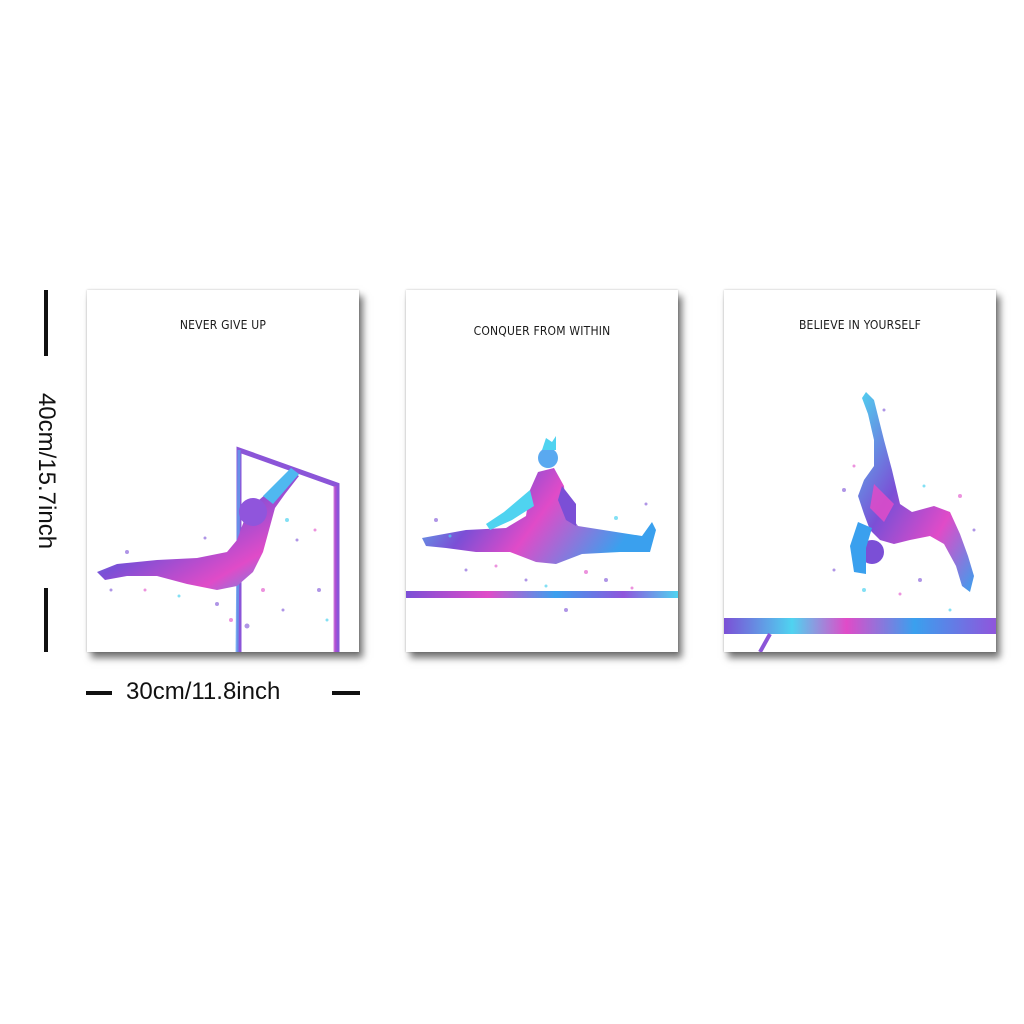 This screenshot has height=1024, width=1024. What do you see at coordinates (860, 325) in the screenshot?
I see `poster-caption: BELIEVE IN YOURSELF` at bounding box center [860, 325].